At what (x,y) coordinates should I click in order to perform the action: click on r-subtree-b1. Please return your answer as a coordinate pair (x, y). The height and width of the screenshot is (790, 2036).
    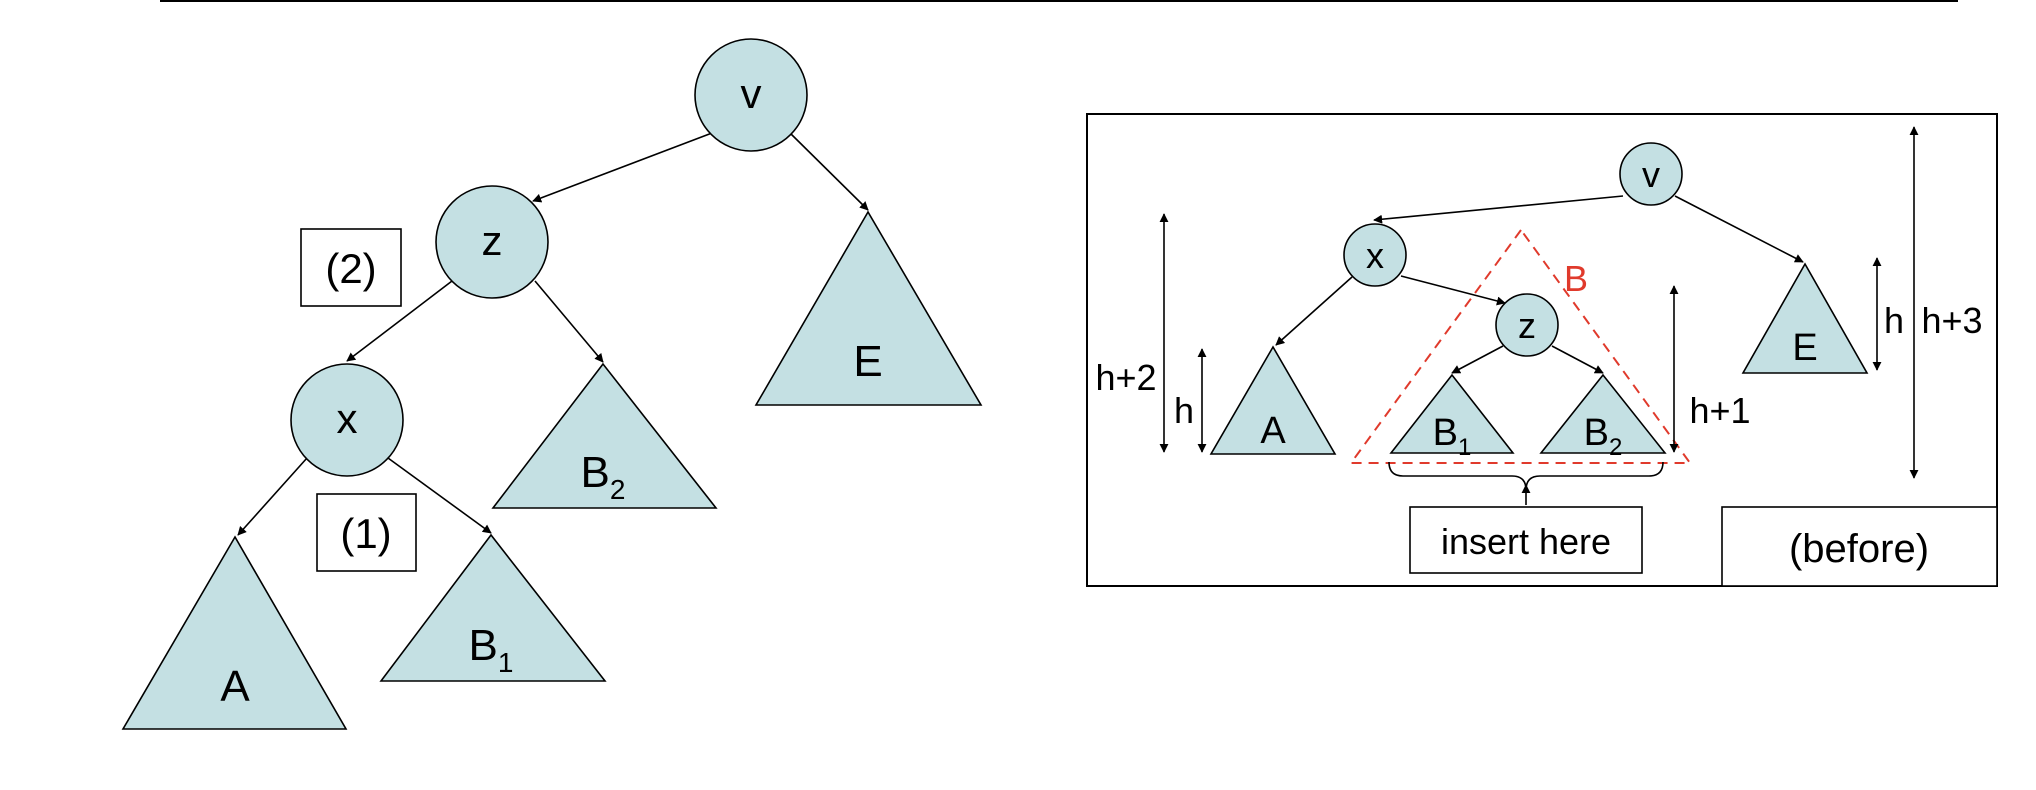
    Looking at the image, I should click on (1452, 413).